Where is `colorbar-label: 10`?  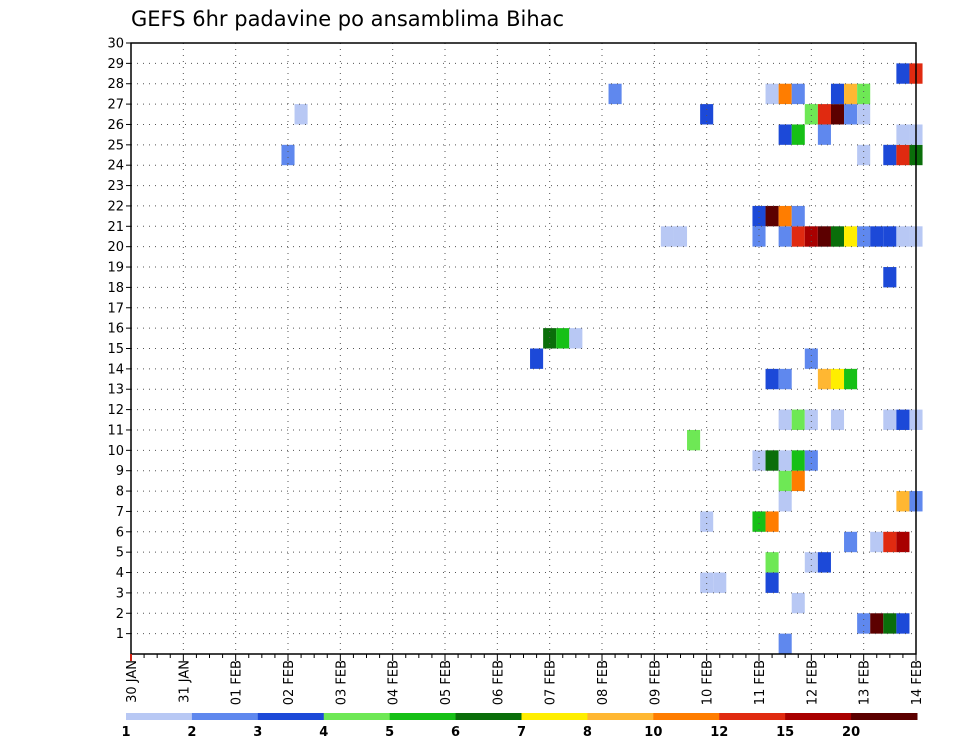 colorbar-label: 10 is located at coordinates (653, 732).